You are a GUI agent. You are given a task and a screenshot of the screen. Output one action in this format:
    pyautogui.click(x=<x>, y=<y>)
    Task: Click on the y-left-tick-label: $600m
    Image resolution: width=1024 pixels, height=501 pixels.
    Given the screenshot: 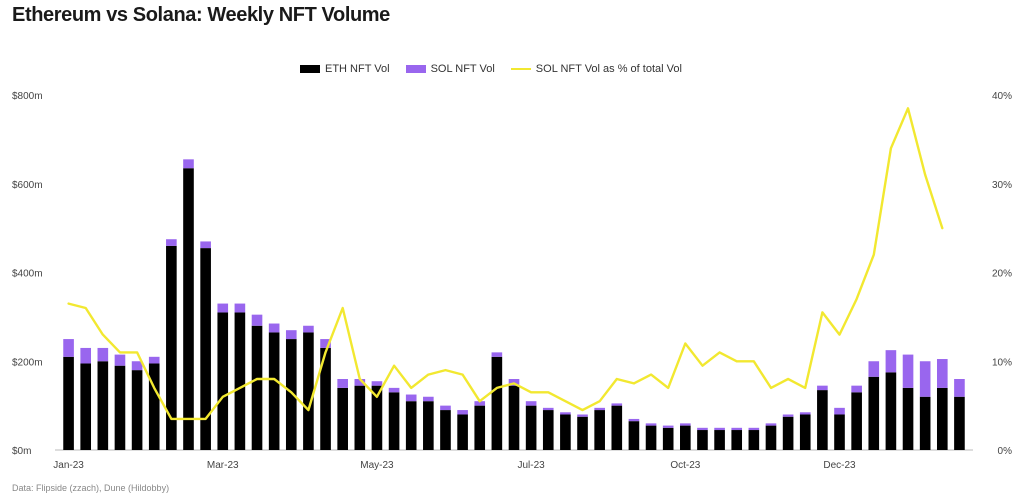 What is the action you would take?
    pyautogui.click(x=27, y=185)
    